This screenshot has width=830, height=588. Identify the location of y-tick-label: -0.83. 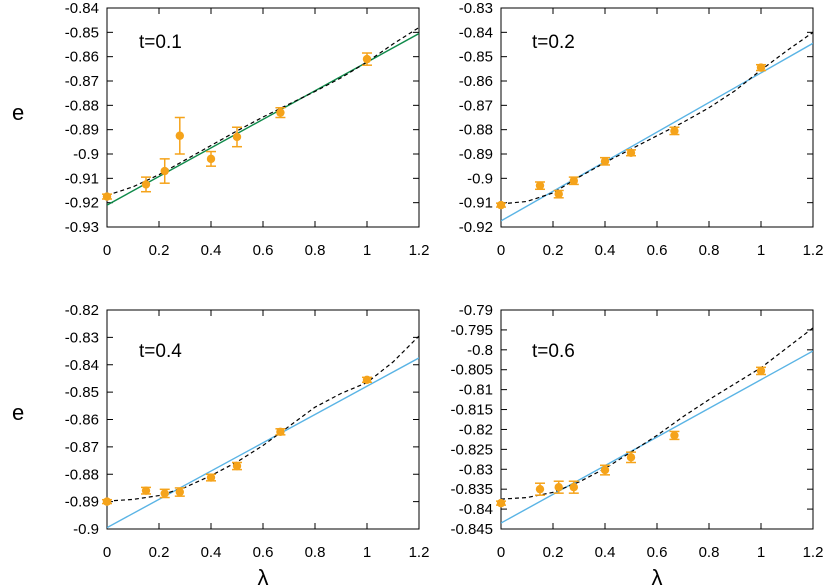
(476, 469).